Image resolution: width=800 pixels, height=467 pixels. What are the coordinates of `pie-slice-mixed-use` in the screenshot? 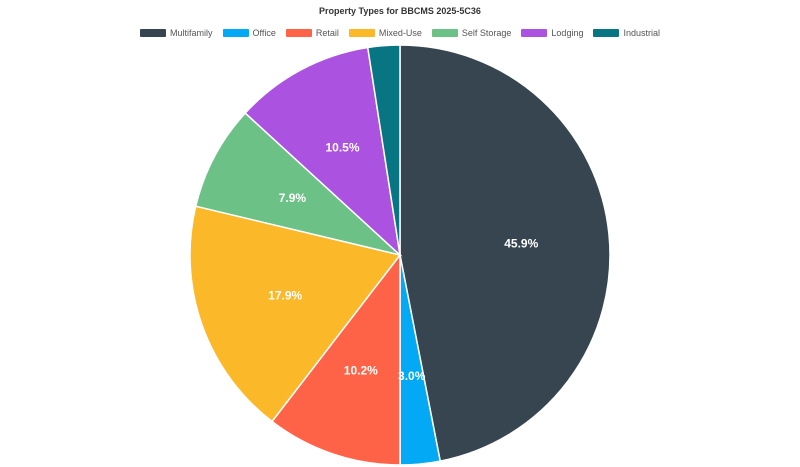 It's located at (295, 314).